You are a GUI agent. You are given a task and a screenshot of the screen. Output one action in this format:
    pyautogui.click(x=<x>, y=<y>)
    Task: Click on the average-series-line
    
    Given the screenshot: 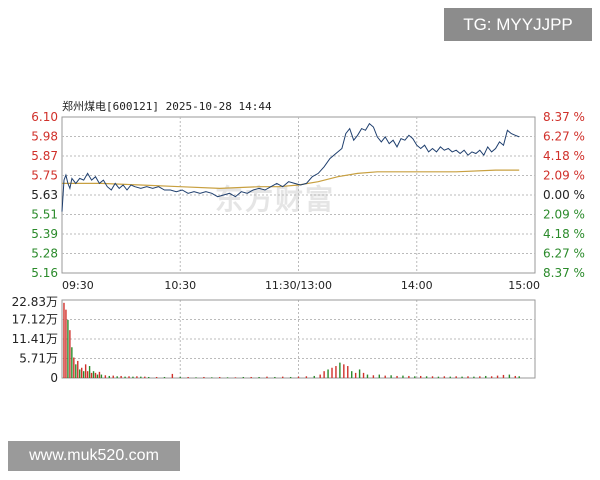 What is the action you would take?
    pyautogui.click(x=291, y=179)
    